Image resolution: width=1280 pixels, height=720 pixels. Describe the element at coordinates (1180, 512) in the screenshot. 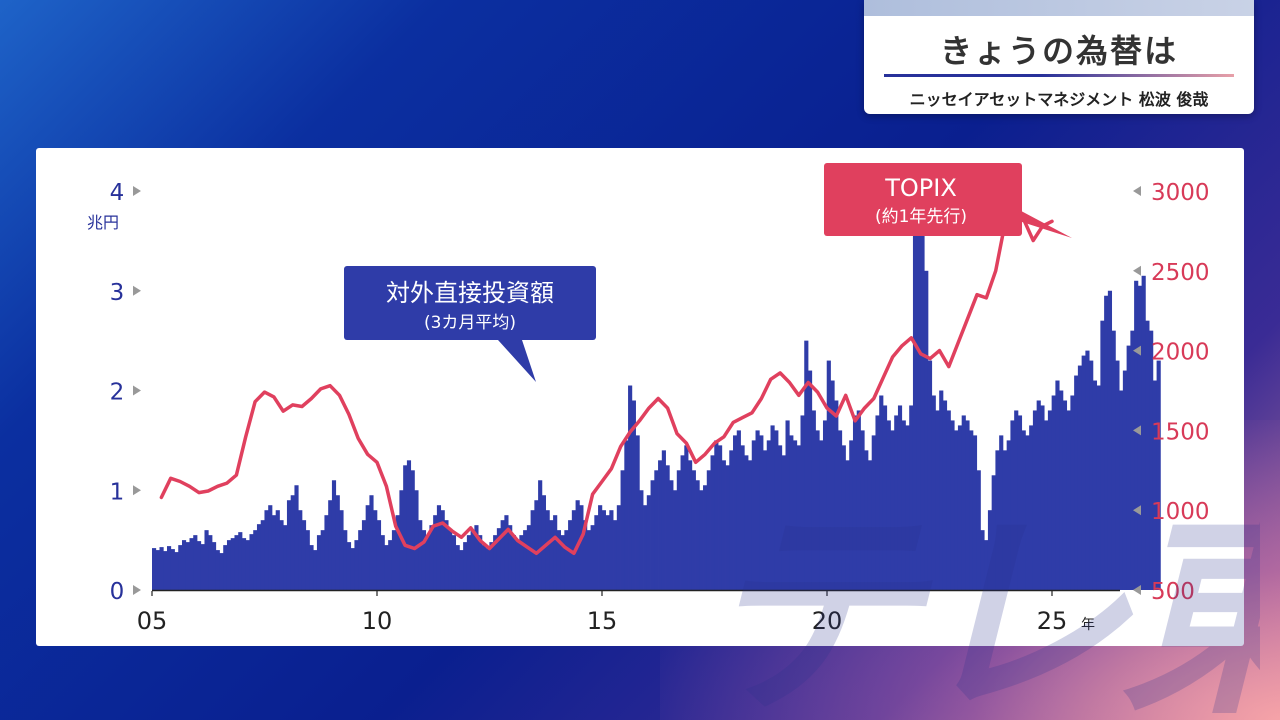

I see `right-tick-label: 1000` at that location.